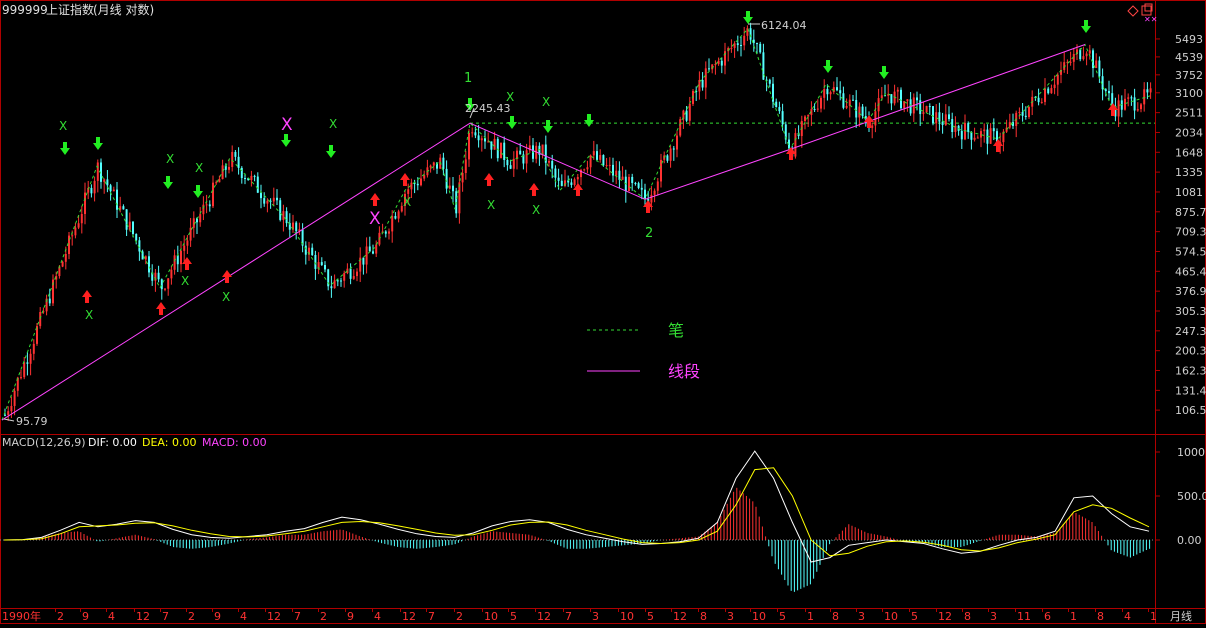 The image size is (1206, 628). I want to click on time-tick-label: 12, so click(544, 616).